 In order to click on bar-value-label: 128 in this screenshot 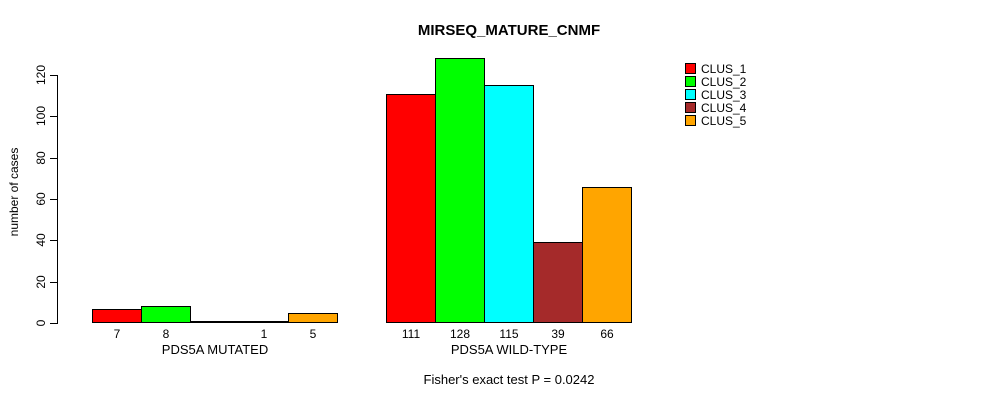, I will do `click(460, 334)`.